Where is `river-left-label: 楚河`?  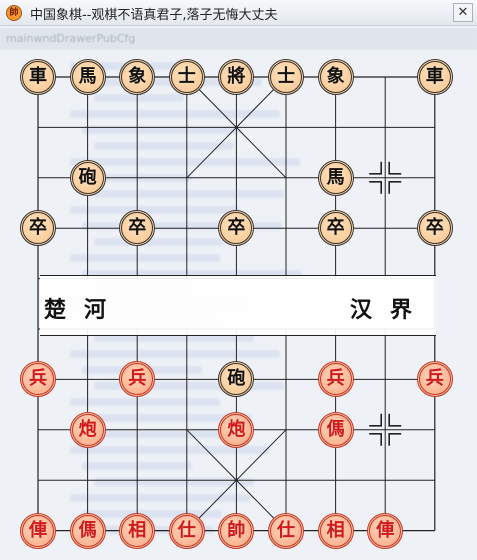 river-left-label: 楚河 is located at coordinates (84, 310).